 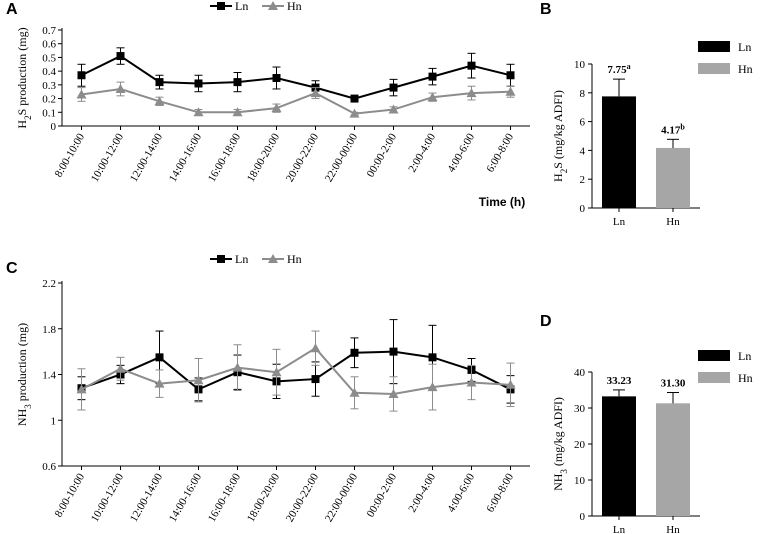 I want to click on x-tick-label: 20:00-22:00, so click(x=303, y=497).